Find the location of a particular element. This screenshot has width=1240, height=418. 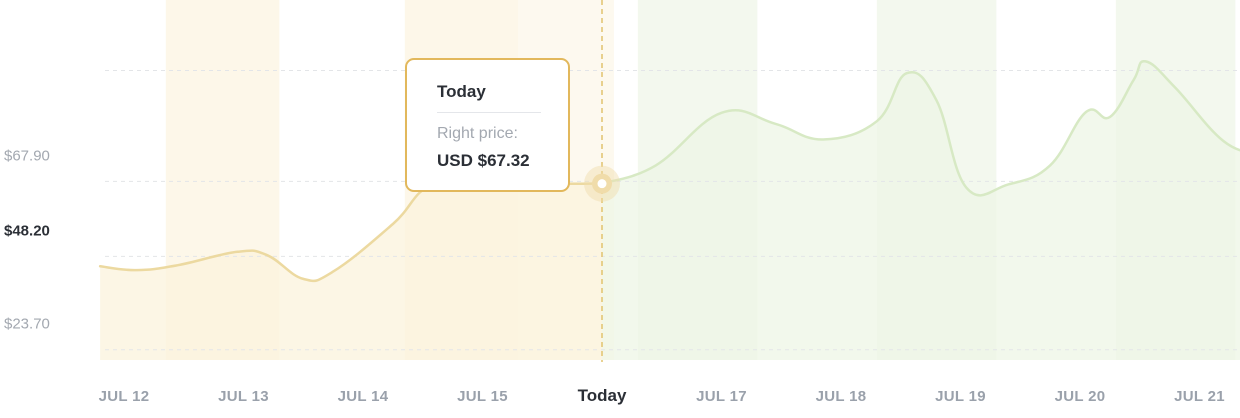

x-tick-label: JUL 18 is located at coordinates (841, 396).